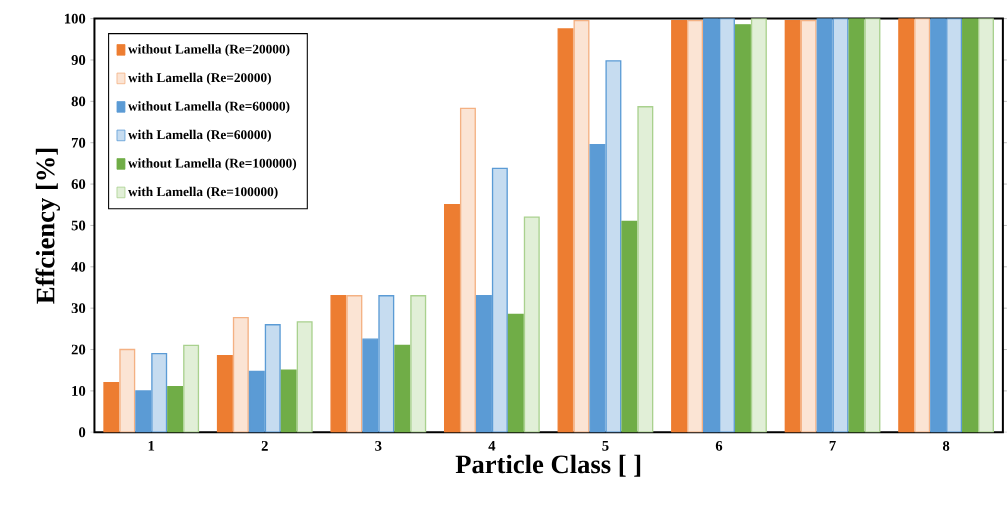 The image size is (1007, 505). I want to click on y-axis-title: Effciency [%], so click(47, 226).